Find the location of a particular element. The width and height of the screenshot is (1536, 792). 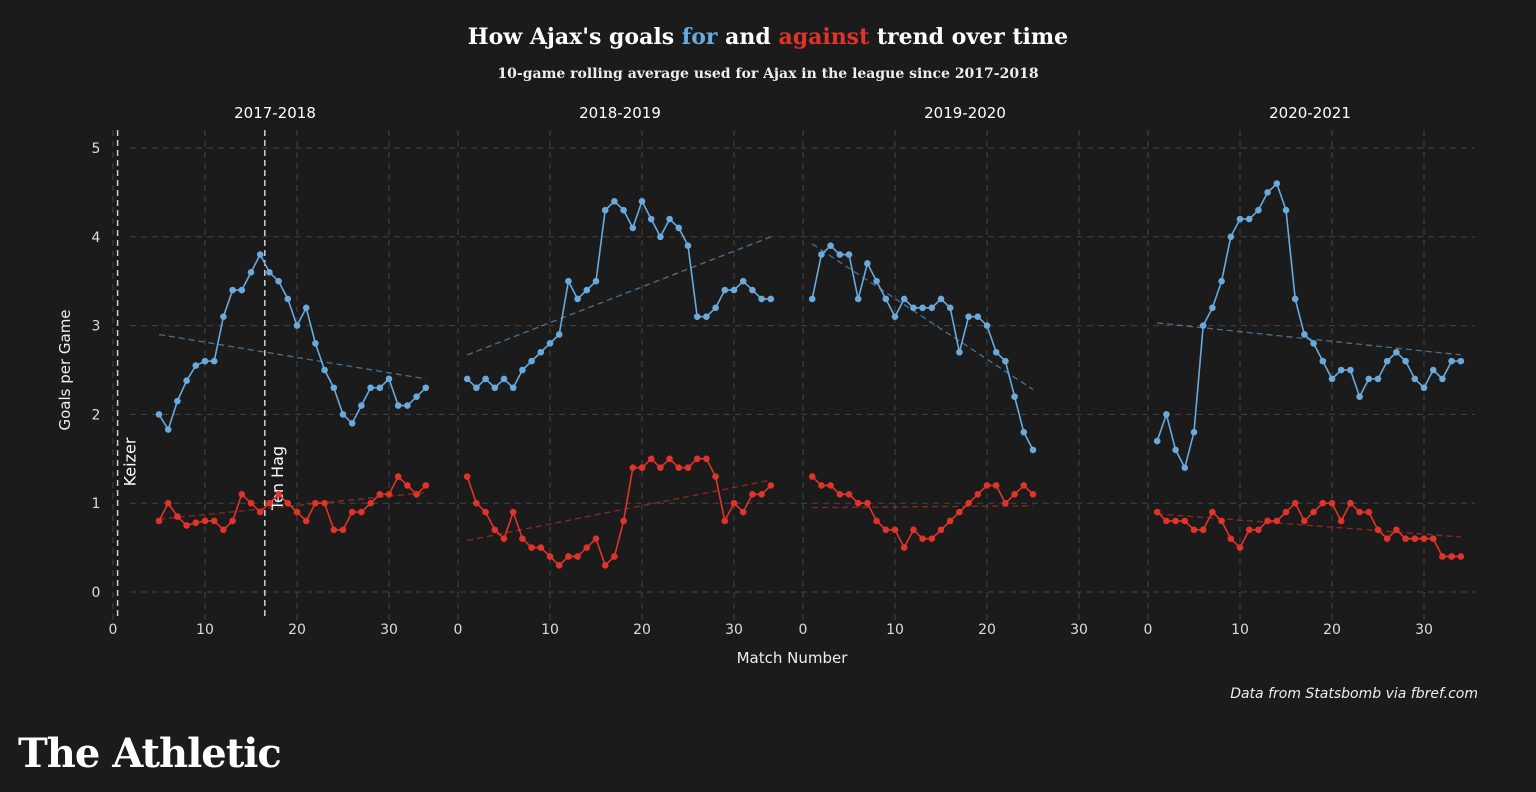

y-tick-label: 4 is located at coordinates (96, 238).